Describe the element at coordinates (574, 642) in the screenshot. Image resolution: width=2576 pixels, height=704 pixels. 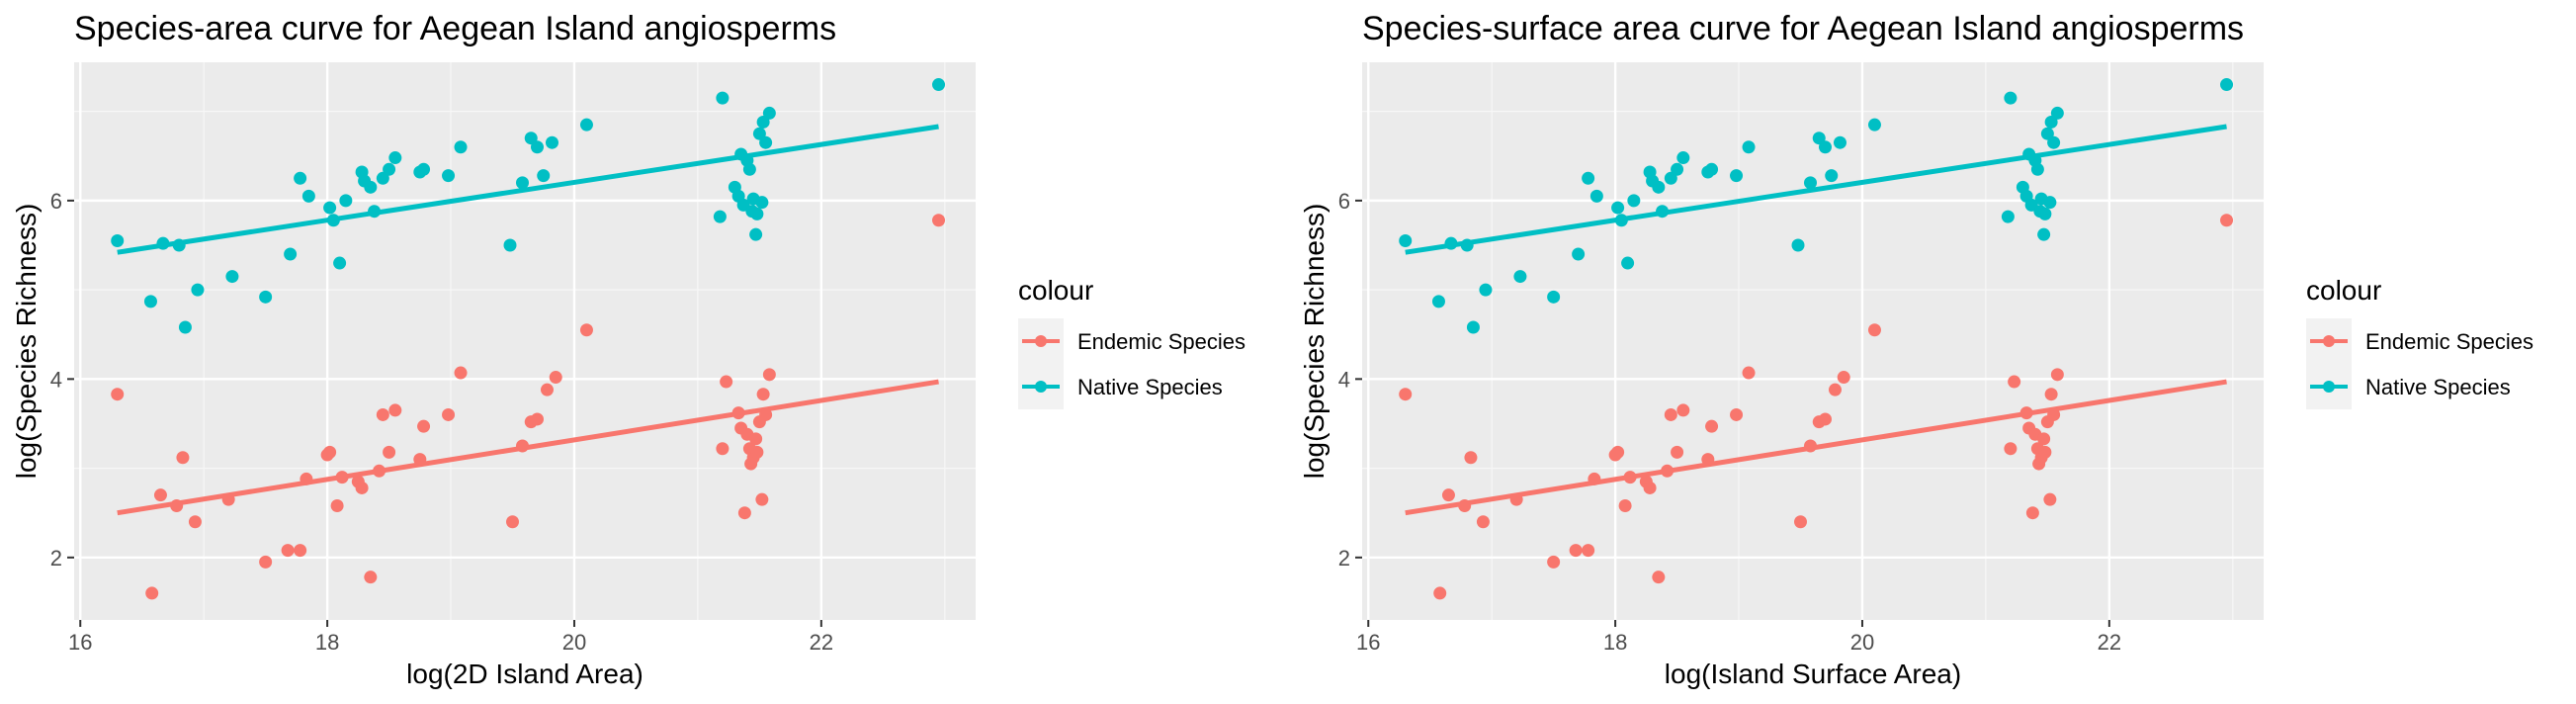
I see `x-tick-label: 20` at that location.